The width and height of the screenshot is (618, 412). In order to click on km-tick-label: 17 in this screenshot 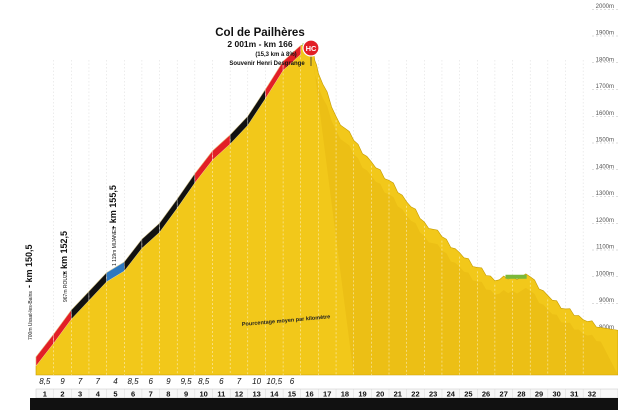, I will do `click(327, 394)`.